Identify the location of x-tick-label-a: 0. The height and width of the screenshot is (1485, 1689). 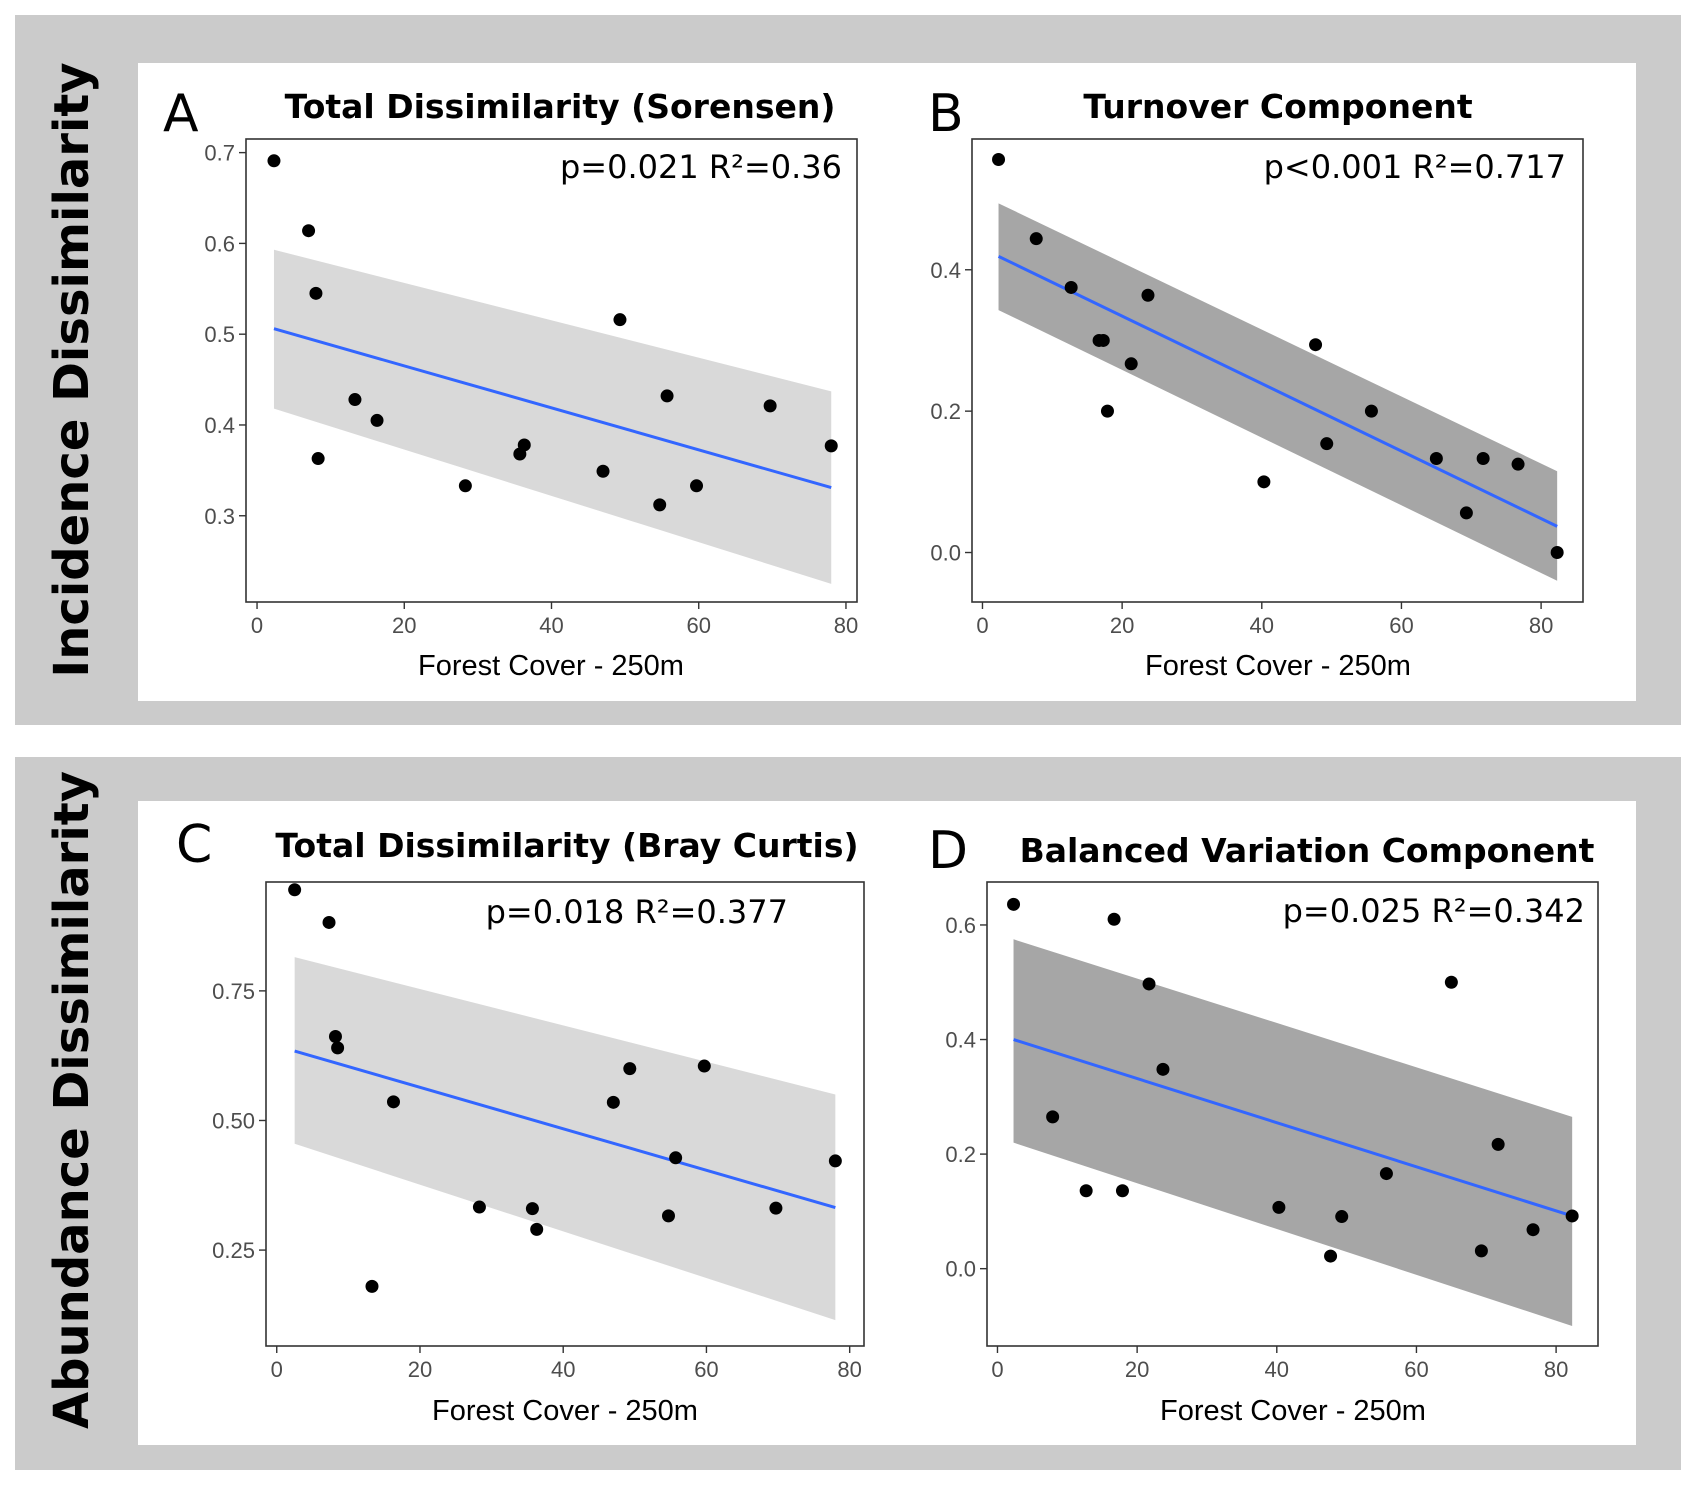
(257, 625).